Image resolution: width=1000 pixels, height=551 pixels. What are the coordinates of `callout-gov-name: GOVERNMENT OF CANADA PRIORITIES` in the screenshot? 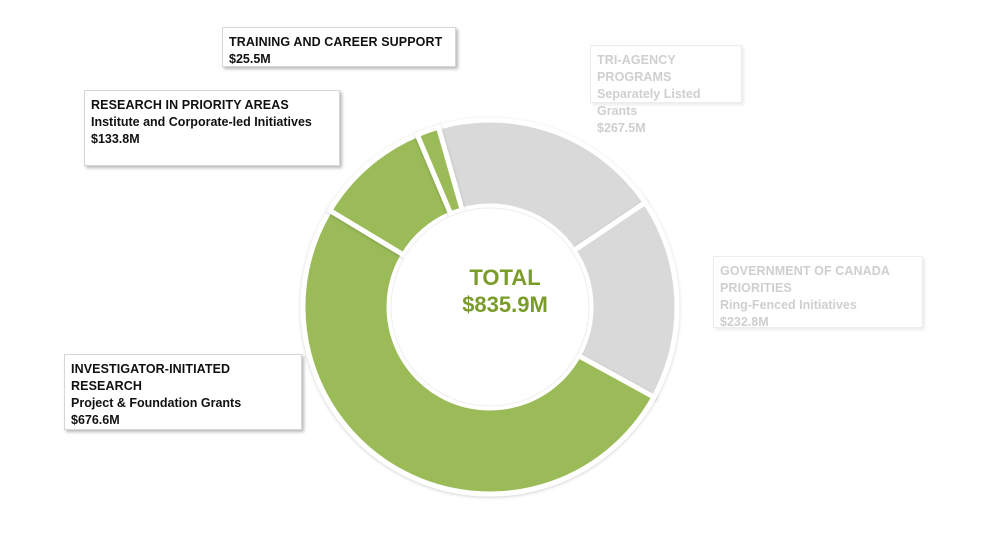 It's located at (805, 279).